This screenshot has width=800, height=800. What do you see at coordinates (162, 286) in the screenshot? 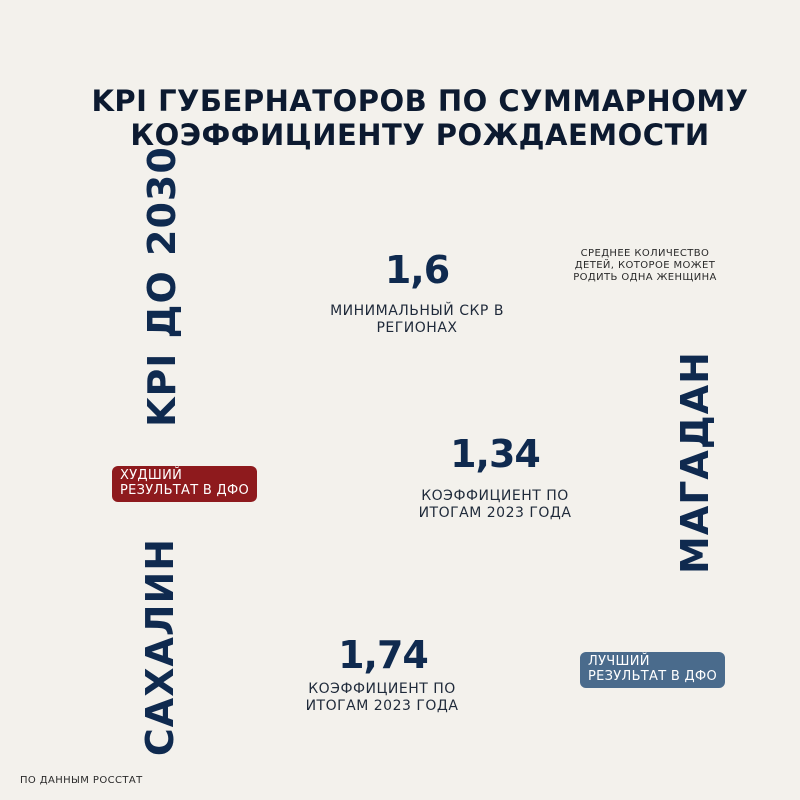
I see `kpi-vertical-label: KPI ДО 2030` at bounding box center [162, 286].